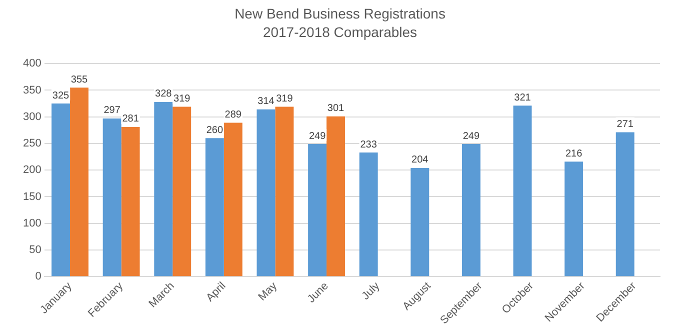  What do you see at coordinates (35, 250) in the screenshot?
I see `y-tick-label: 50` at bounding box center [35, 250].